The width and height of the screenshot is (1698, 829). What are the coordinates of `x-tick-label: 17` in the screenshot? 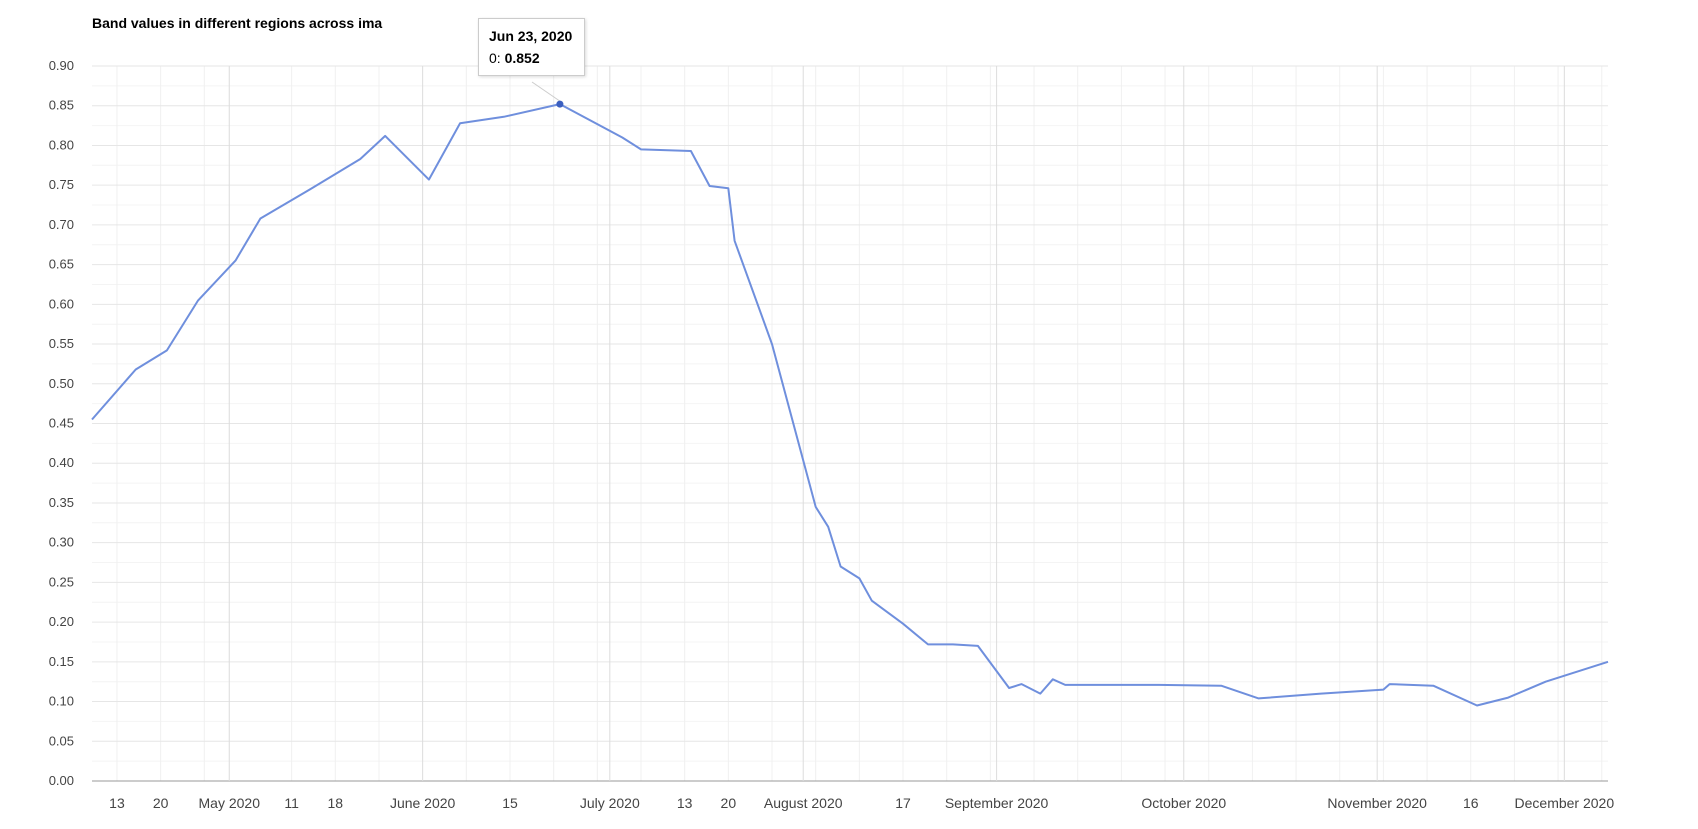 It's located at (903, 803).